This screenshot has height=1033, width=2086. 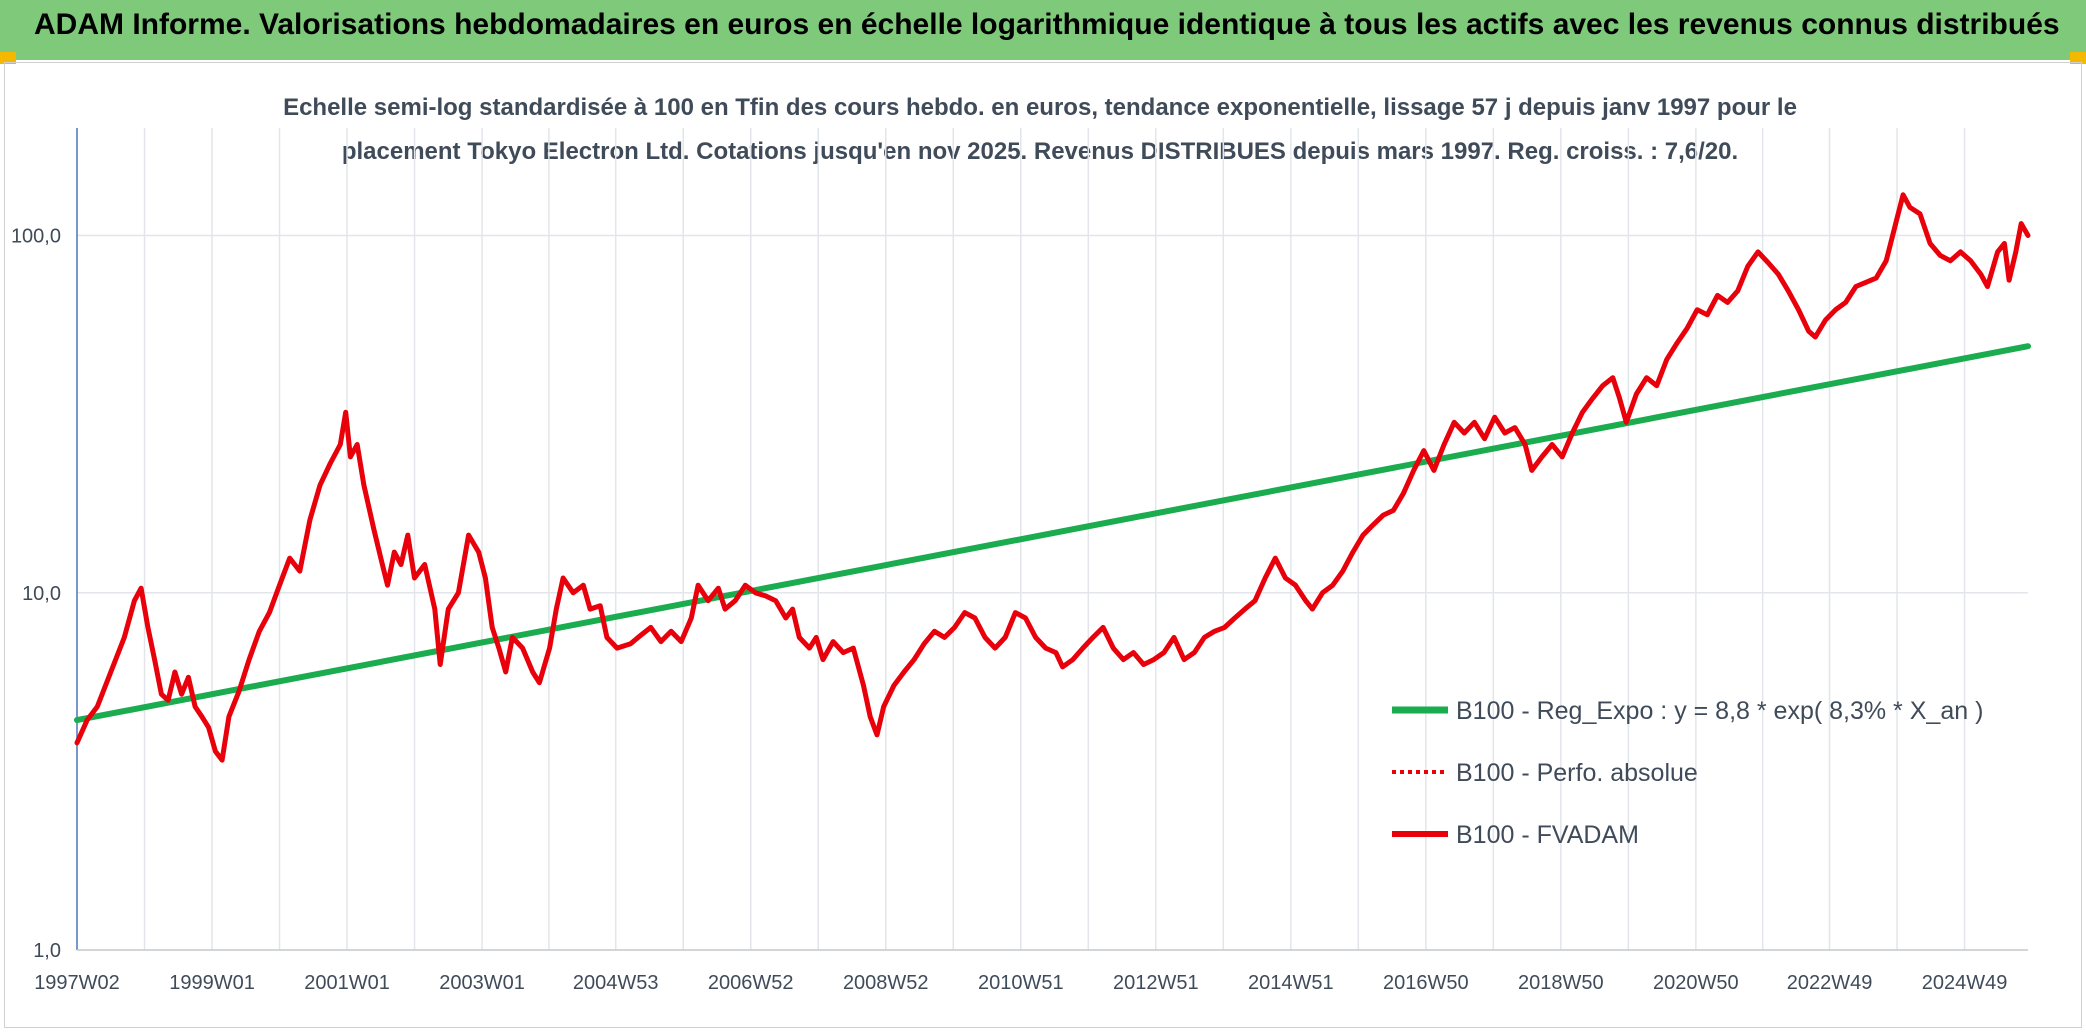 I want to click on x-tick-label: 2020W50, so click(x=1696, y=983).